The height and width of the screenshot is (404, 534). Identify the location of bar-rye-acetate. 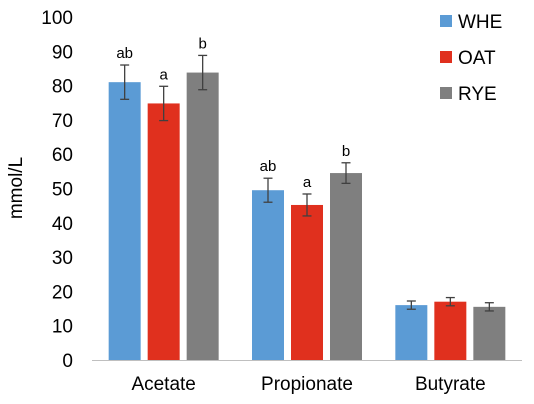
(202, 216).